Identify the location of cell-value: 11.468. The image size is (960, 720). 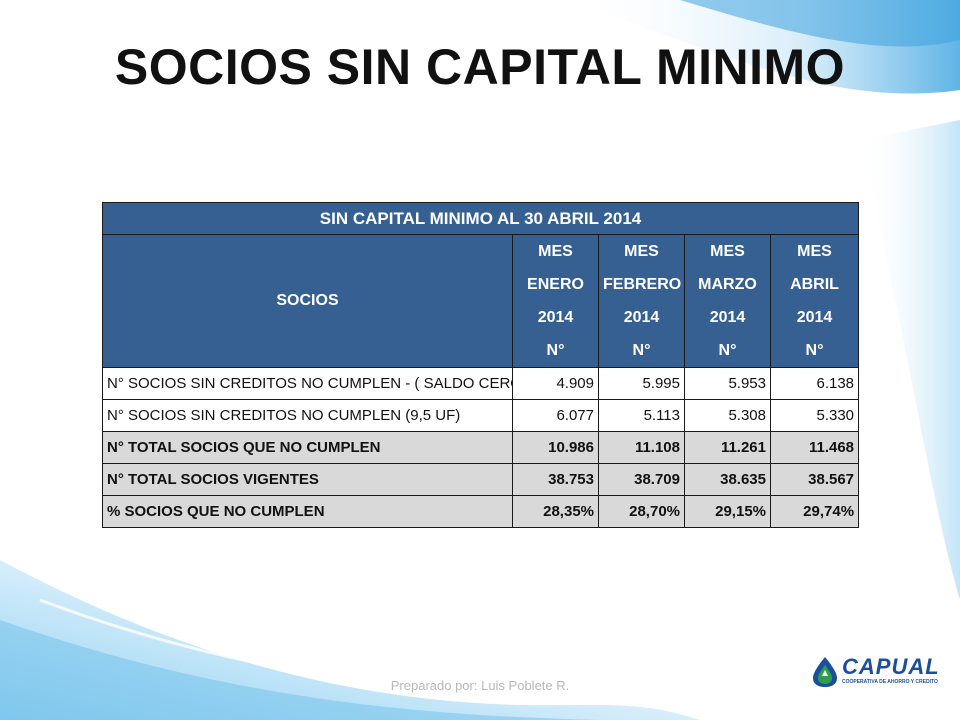
(814, 447).